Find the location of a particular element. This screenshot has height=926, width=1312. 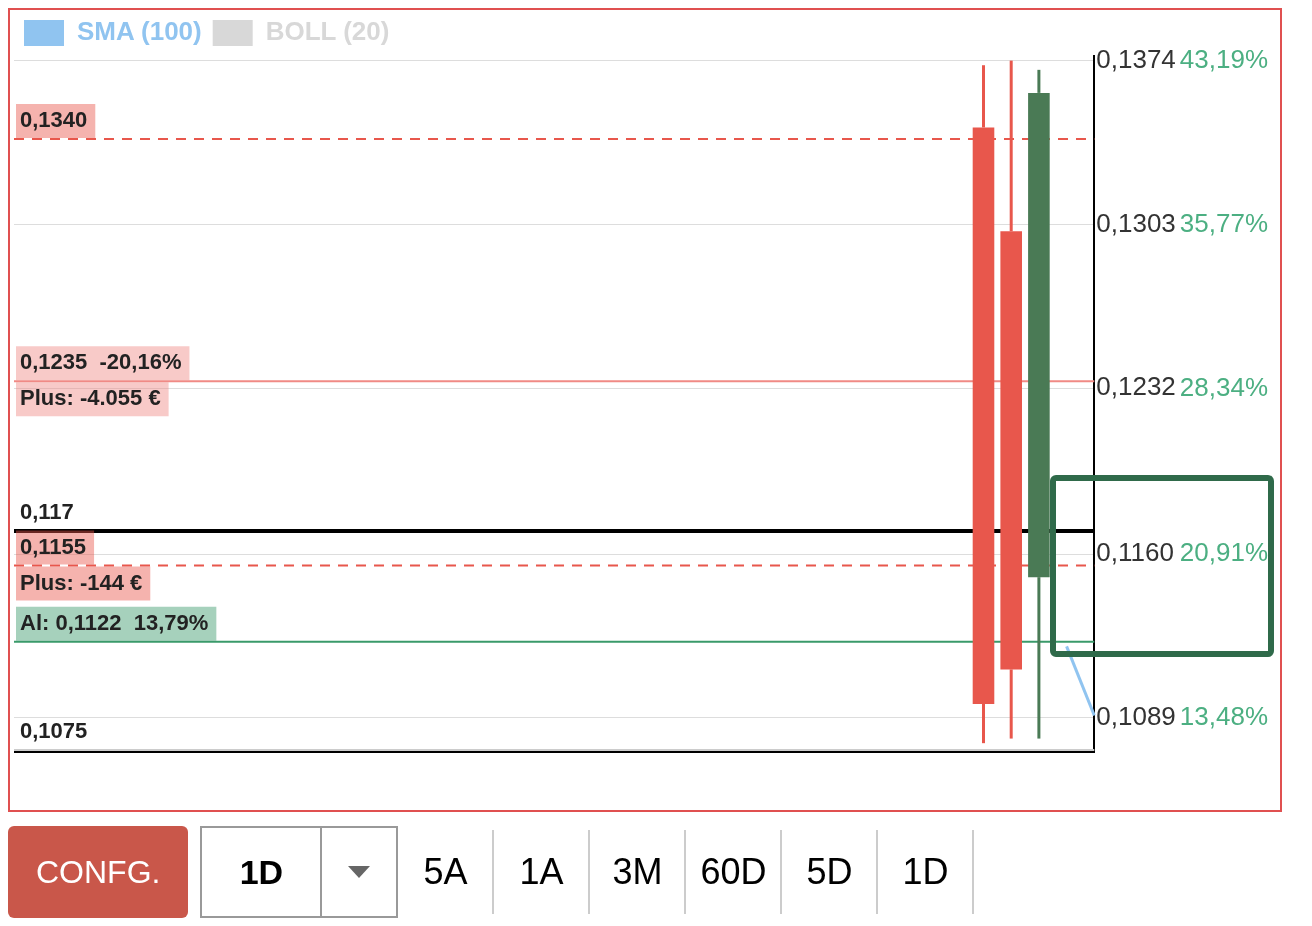

text: 5D is located at coordinates (830, 872).